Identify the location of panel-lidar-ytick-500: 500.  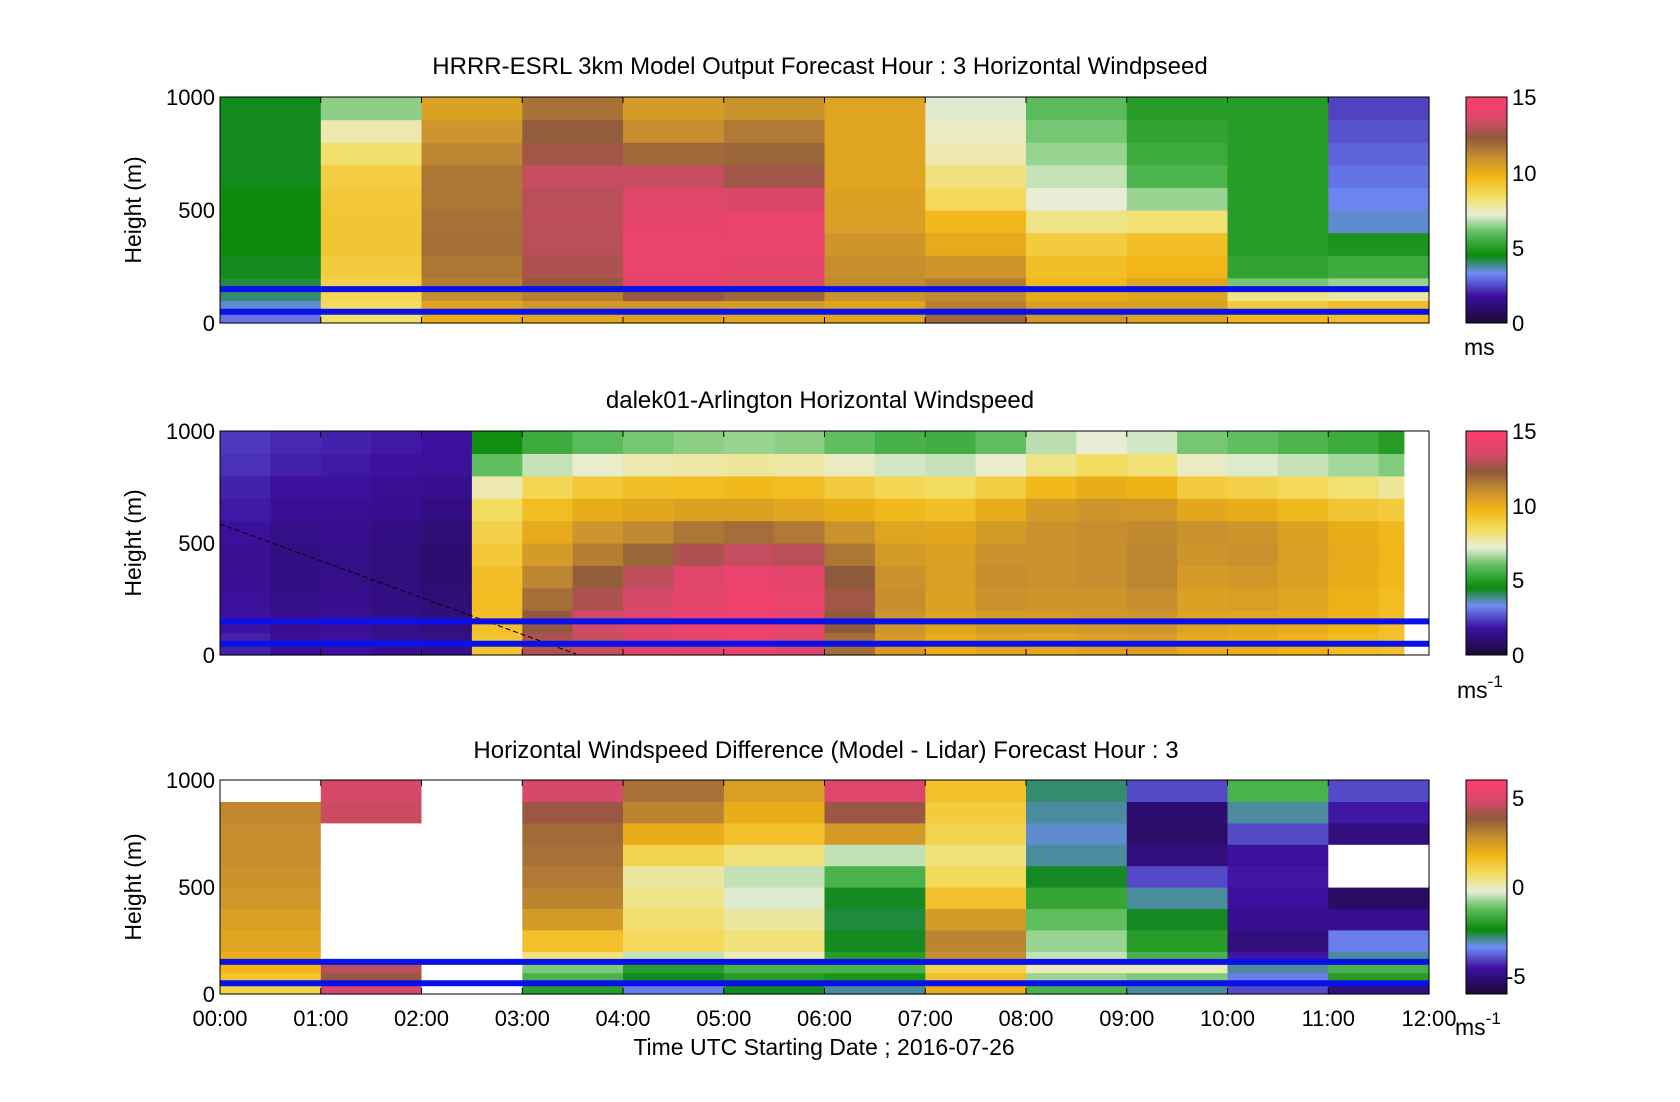
(196, 543).